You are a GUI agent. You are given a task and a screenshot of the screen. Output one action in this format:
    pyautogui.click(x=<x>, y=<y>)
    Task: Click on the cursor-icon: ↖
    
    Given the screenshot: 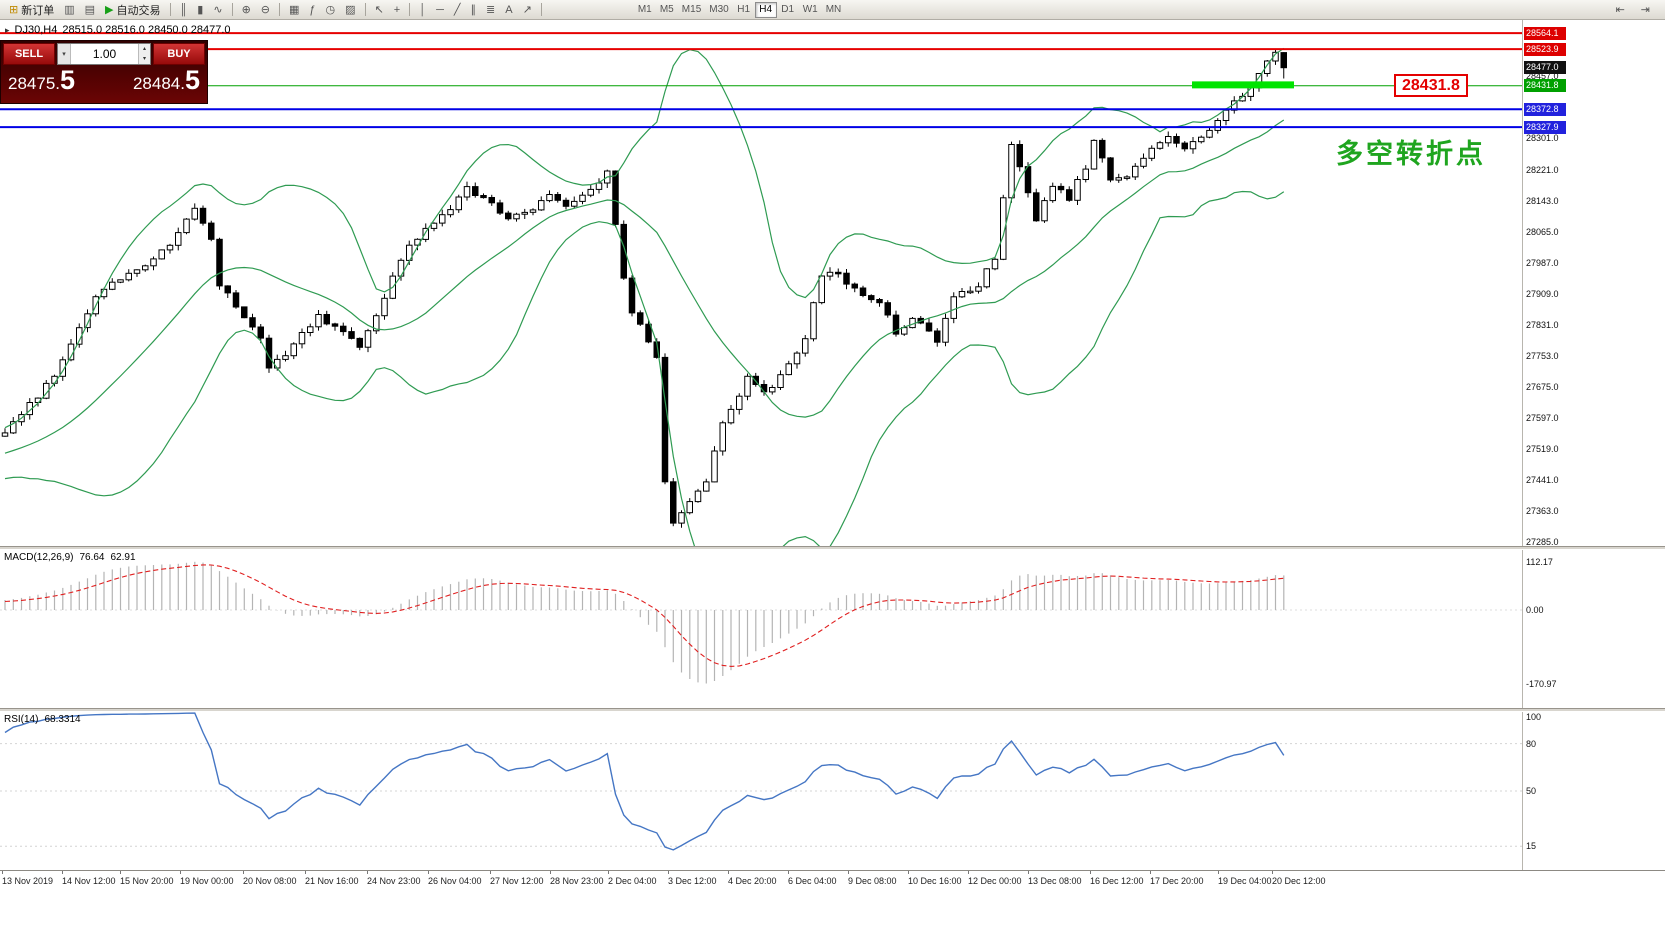 What is the action you would take?
    pyautogui.click(x=379, y=9)
    